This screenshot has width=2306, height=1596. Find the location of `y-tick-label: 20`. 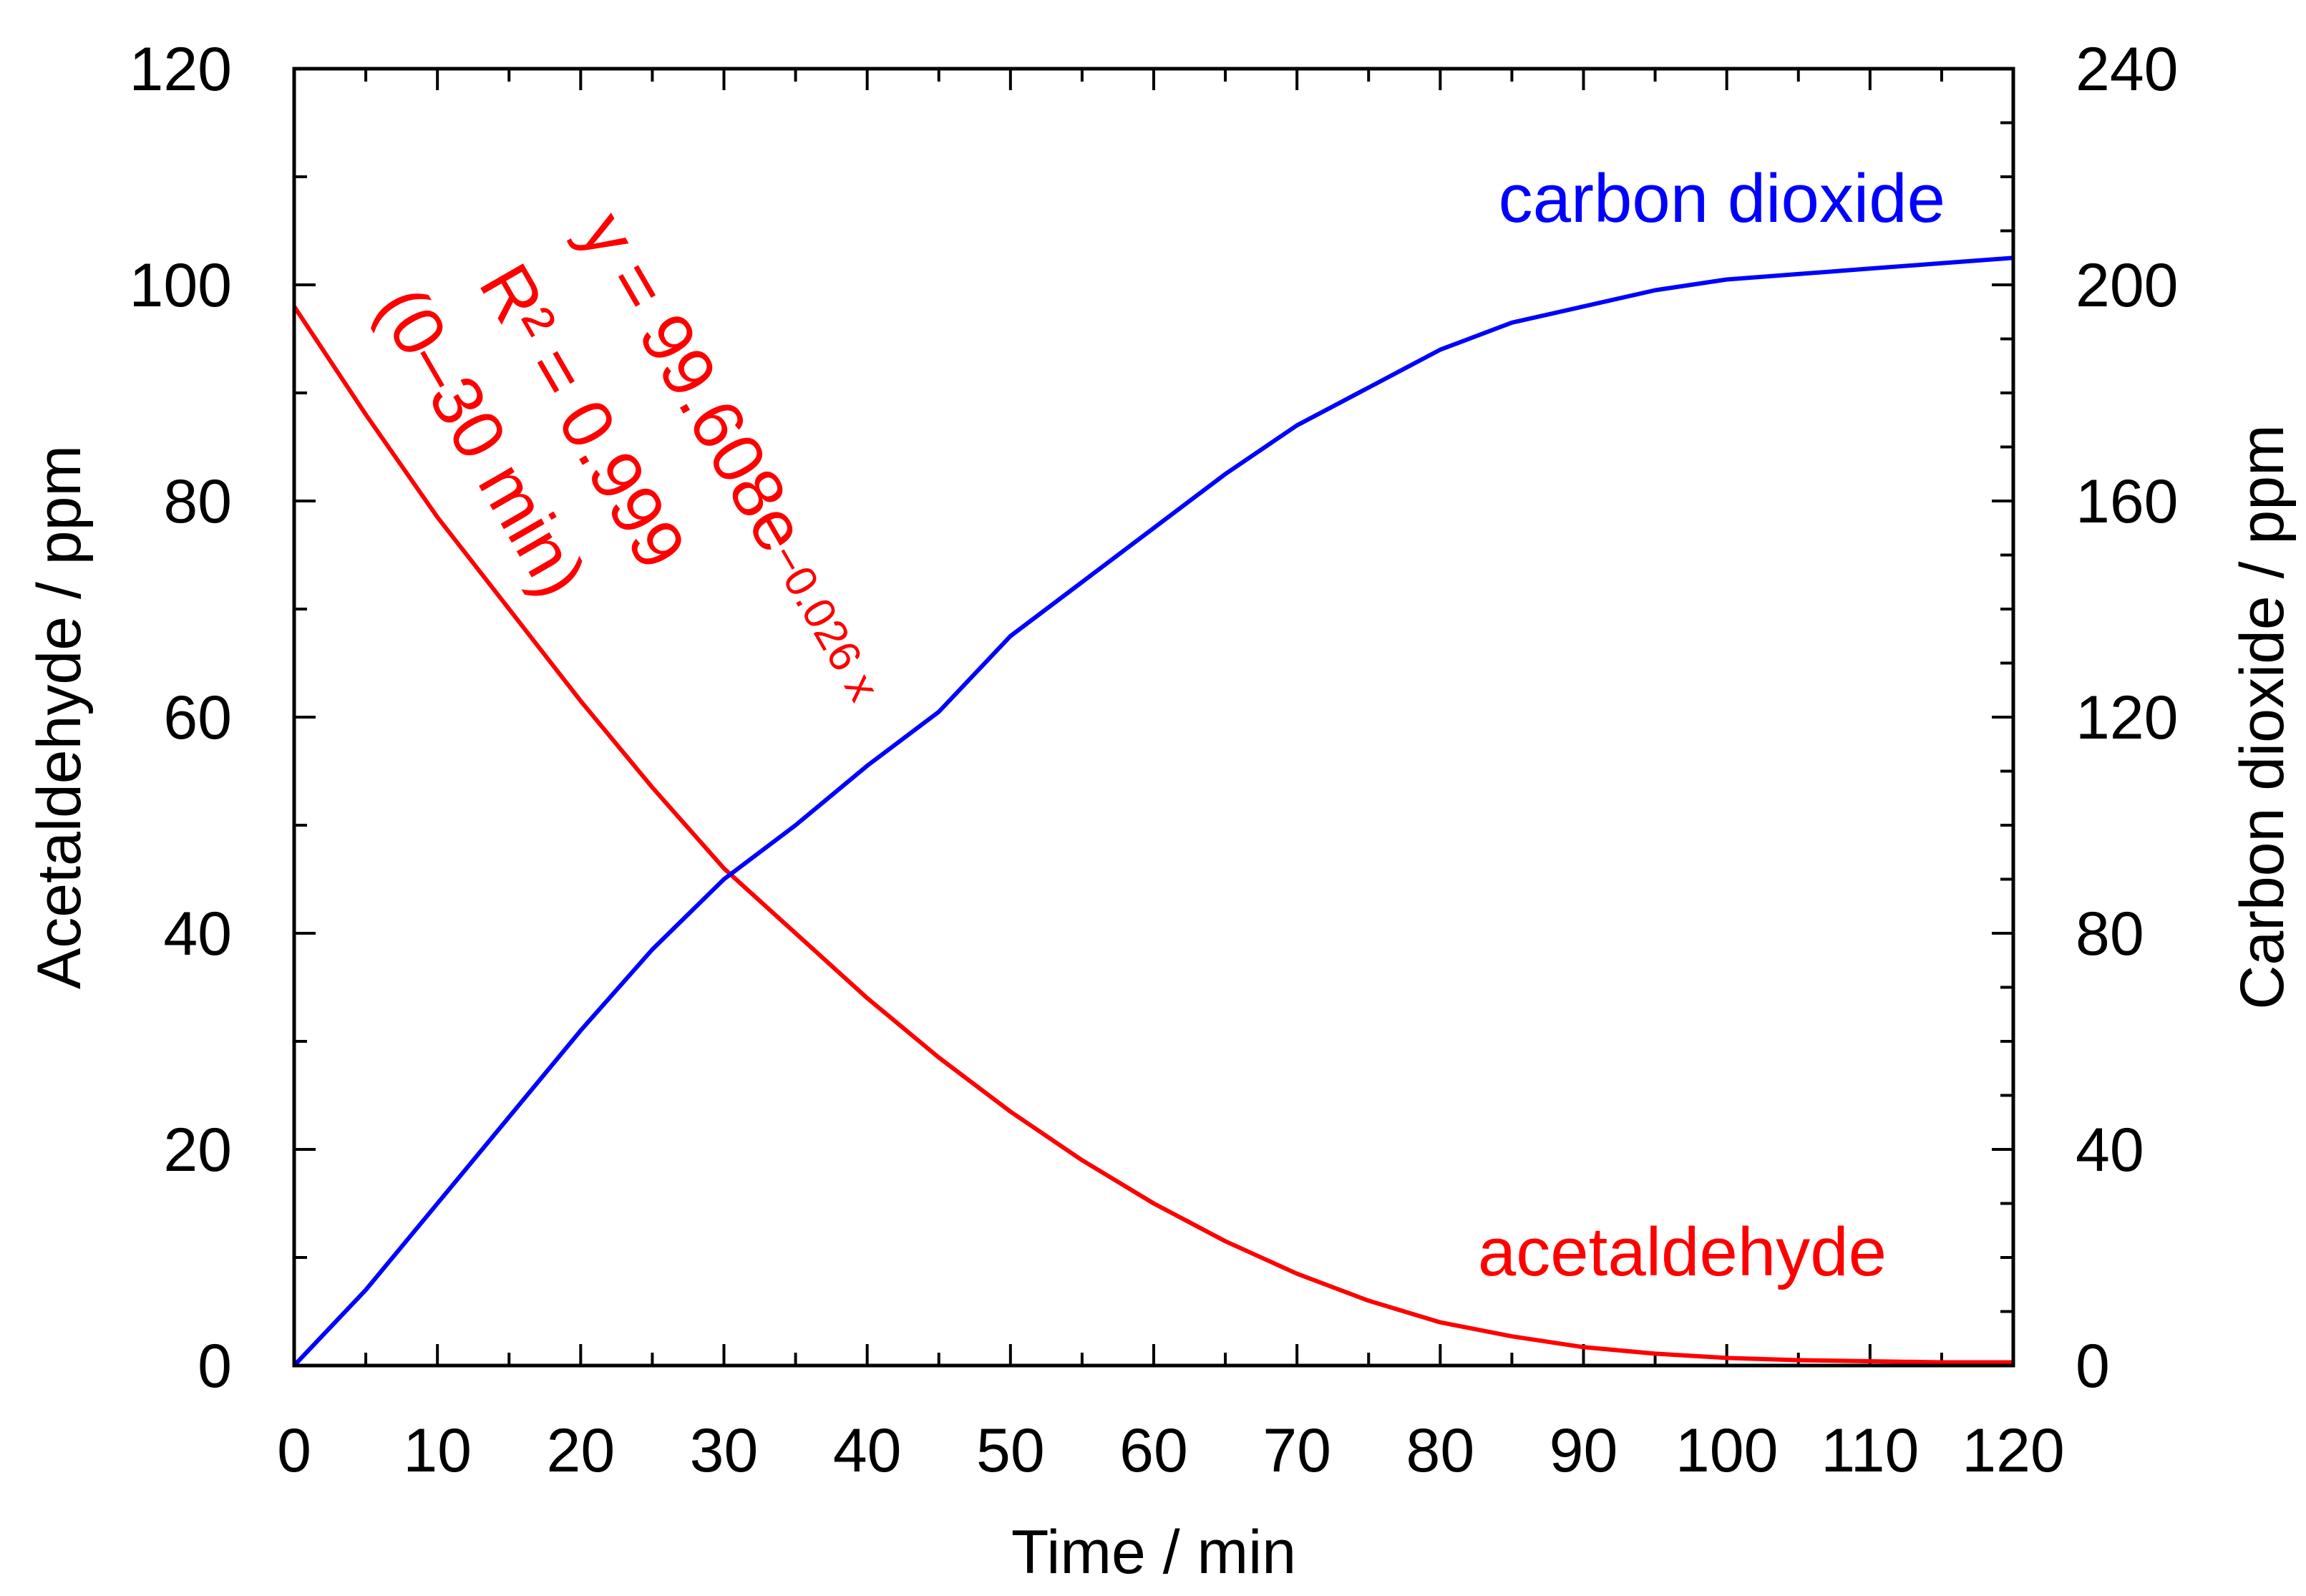

y-tick-label: 20 is located at coordinates (197, 1150).